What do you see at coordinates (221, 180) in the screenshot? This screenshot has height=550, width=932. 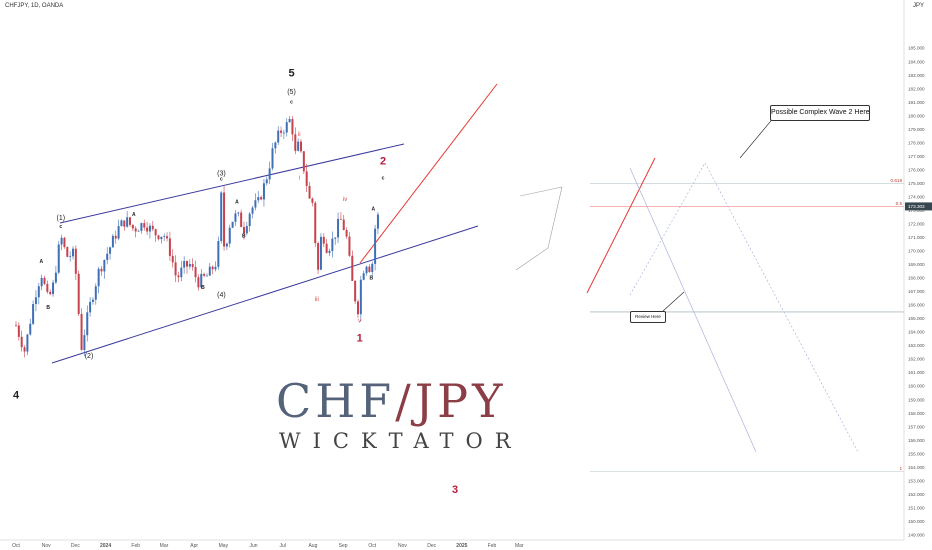 I see `wave-label: c` at bounding box center [221, 180].